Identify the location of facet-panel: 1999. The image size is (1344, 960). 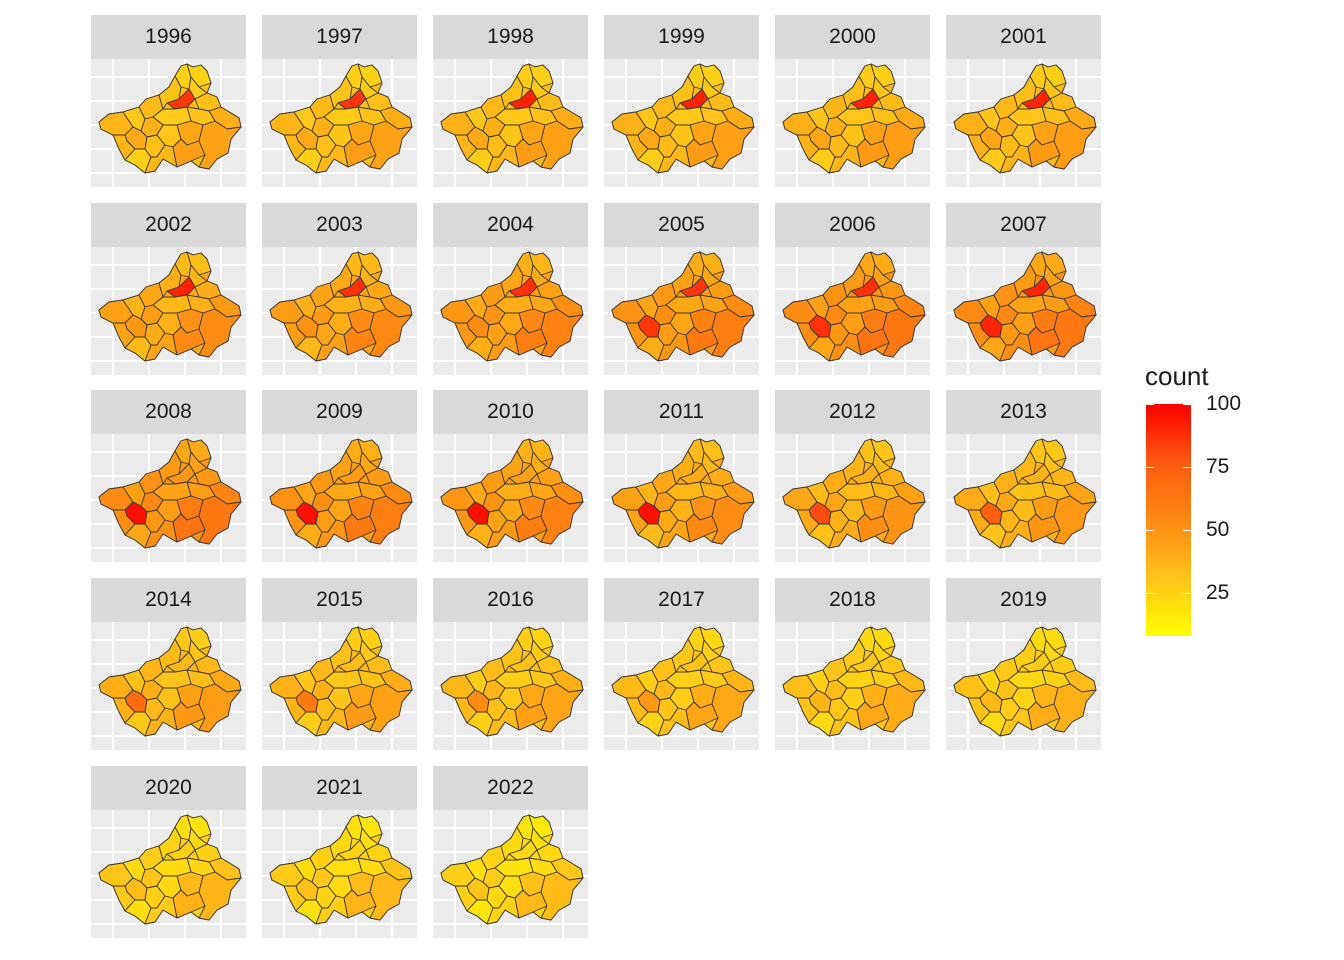
(681, 101).